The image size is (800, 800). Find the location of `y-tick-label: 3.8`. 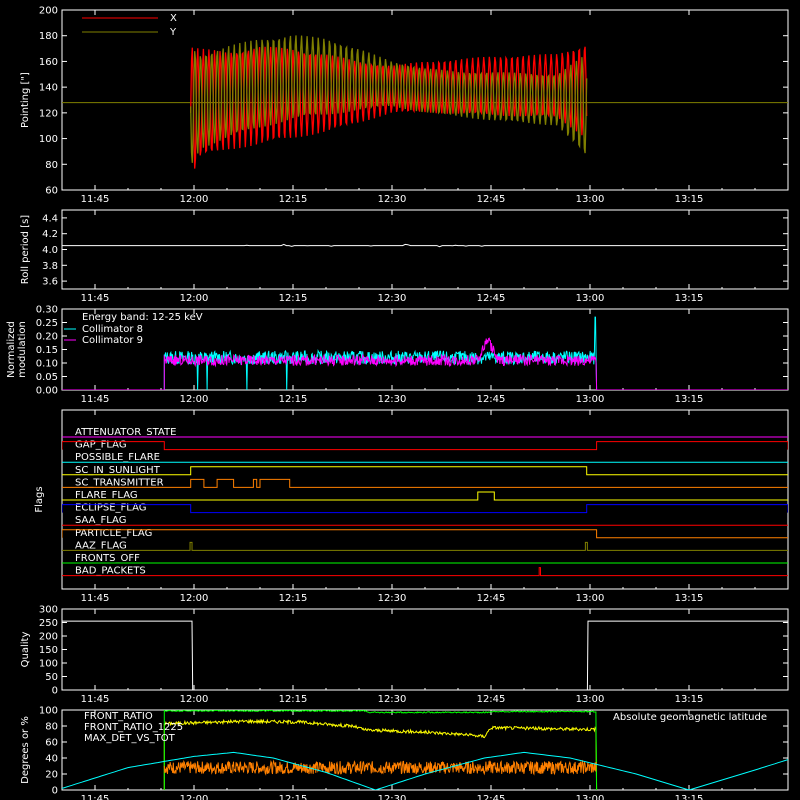

y-tick-label: 3.8 is located at coordinates (50, 266).